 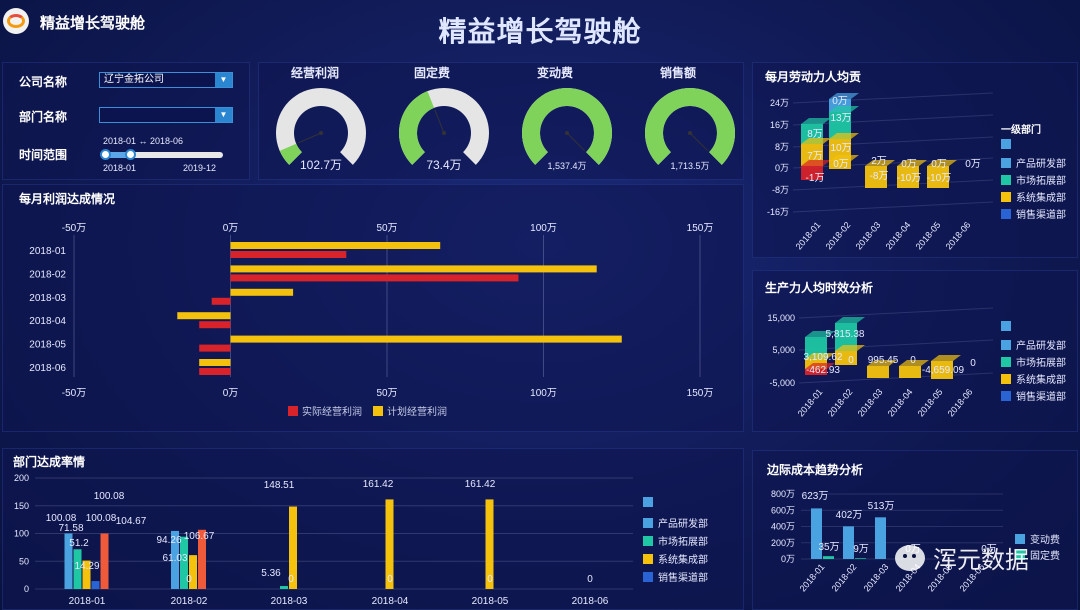 I want to click on labor-chart-title: 每月劳动力人均贡, so click(x=813, y=77).